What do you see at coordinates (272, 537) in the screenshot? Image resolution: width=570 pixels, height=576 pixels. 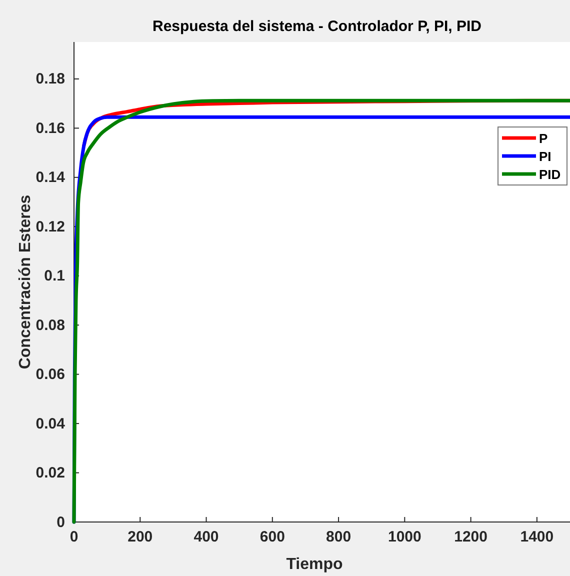 I see `x-tick-label: 600` at bounding box center [272, 537].